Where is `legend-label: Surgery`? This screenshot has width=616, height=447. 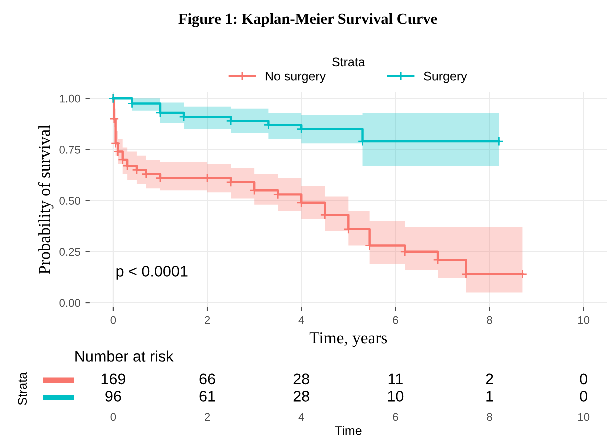 legend-label: Surgery is located at coordinates (446, 78).